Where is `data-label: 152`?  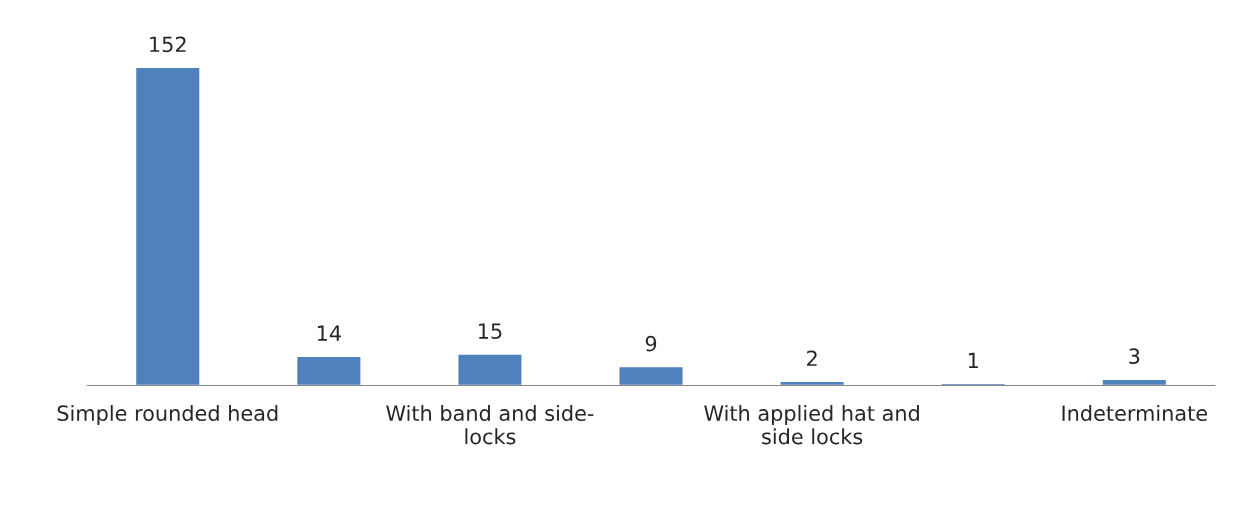 data-label: 152 is located at coordinates (168, 44).